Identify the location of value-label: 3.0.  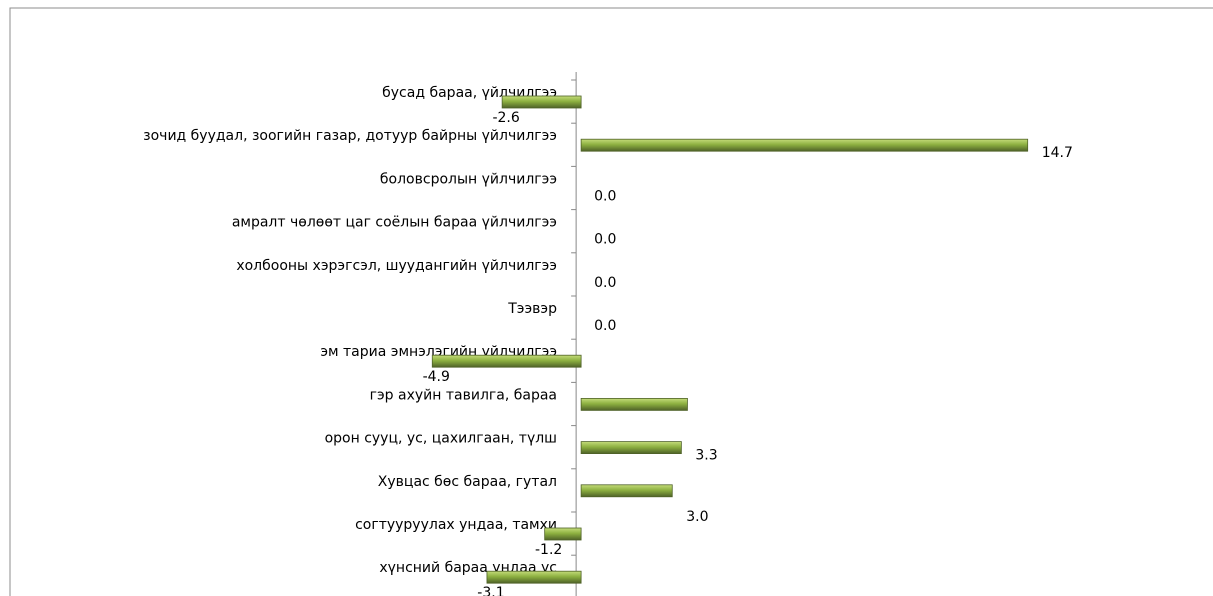
(697, 517).